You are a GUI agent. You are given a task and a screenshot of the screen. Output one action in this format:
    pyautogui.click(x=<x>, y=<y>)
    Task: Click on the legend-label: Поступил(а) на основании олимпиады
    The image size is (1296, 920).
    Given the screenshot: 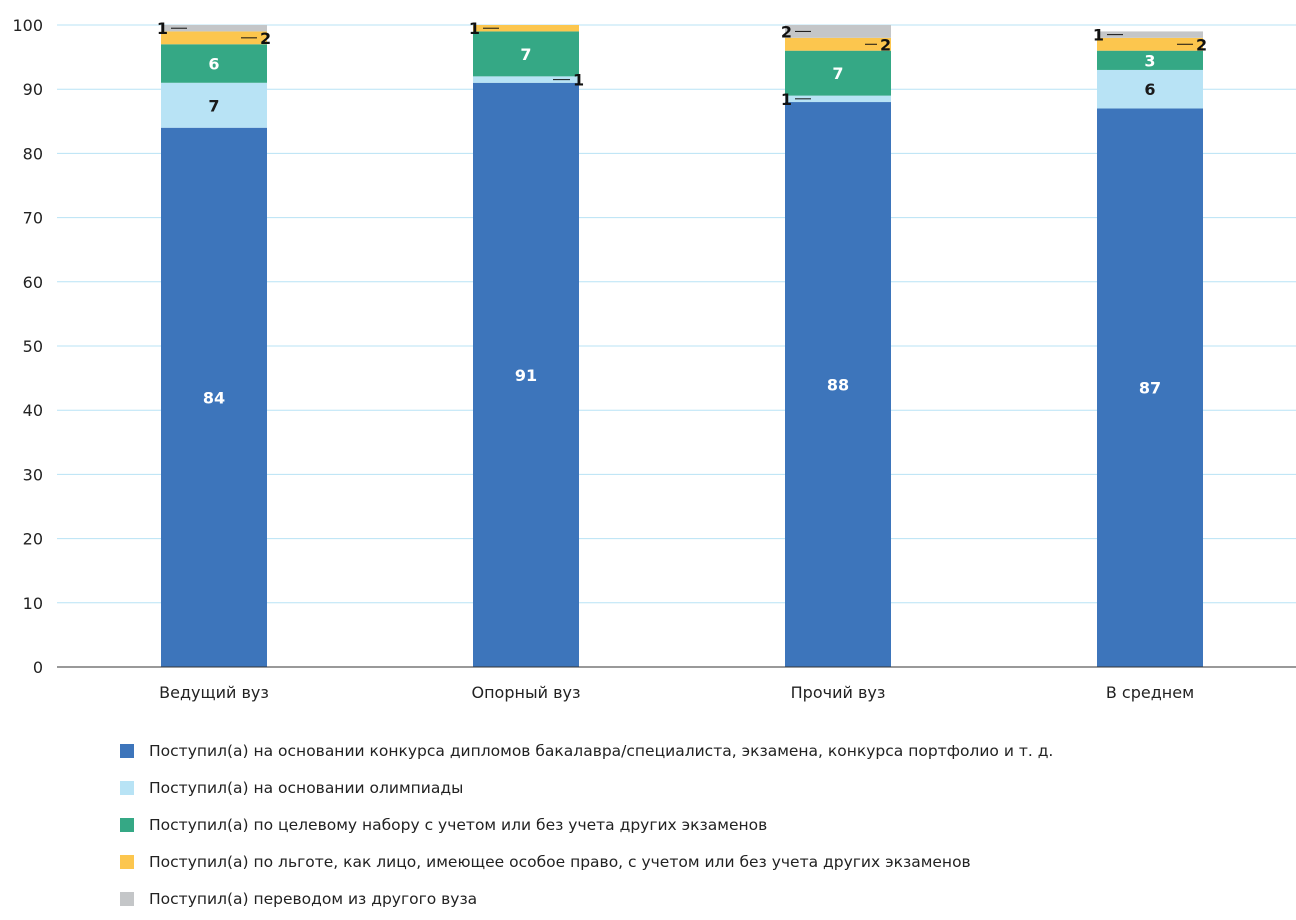 What is the action you would take?
    pyautogui.click(x=306, y=788)
    